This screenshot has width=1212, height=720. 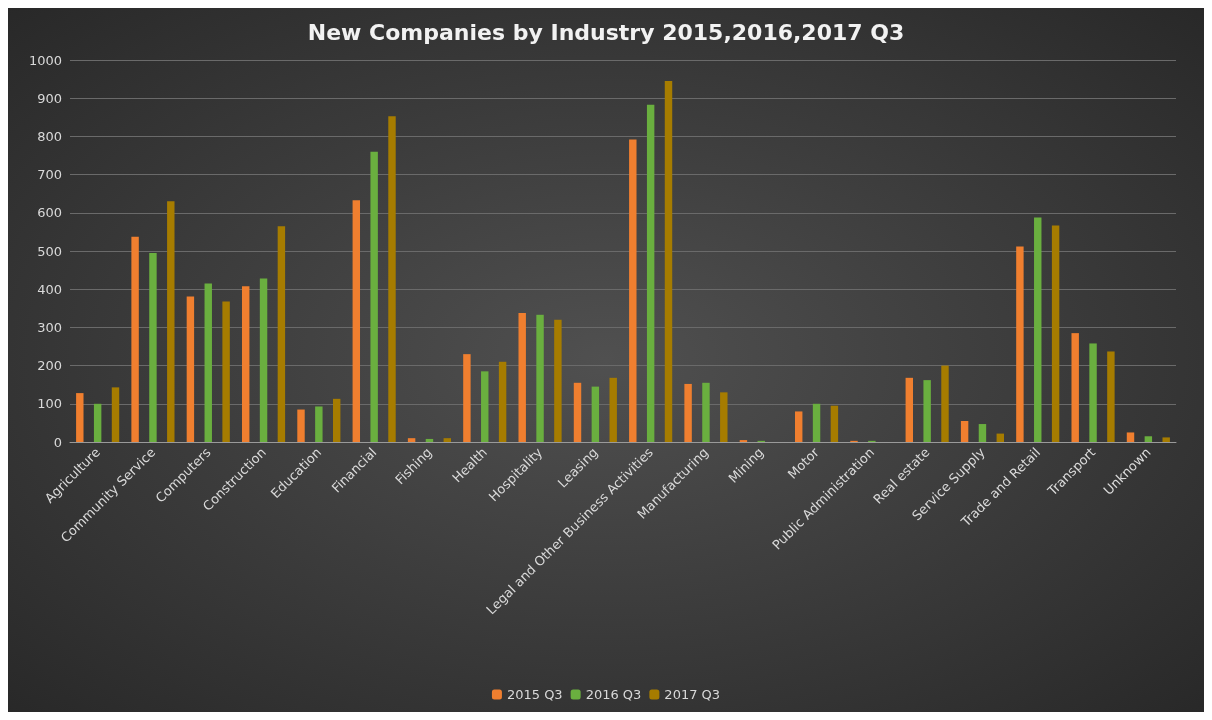 What do you see at coordinates (57, 442) in the screenshot?
I see `y-tick-label: 0` at bounding box center [57, 442].